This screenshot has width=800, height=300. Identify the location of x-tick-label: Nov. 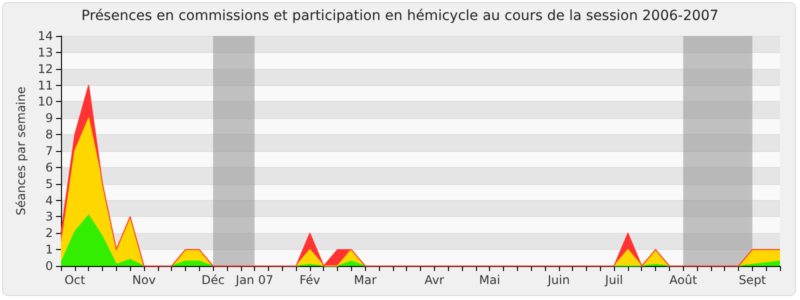
(144, 280).